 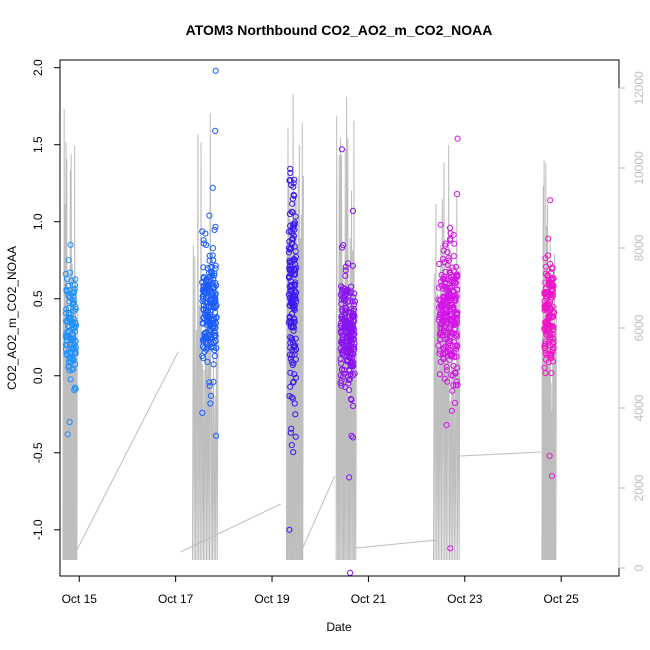 I want to click on y-tick-label: 1.0, so click(x=38, y=221).